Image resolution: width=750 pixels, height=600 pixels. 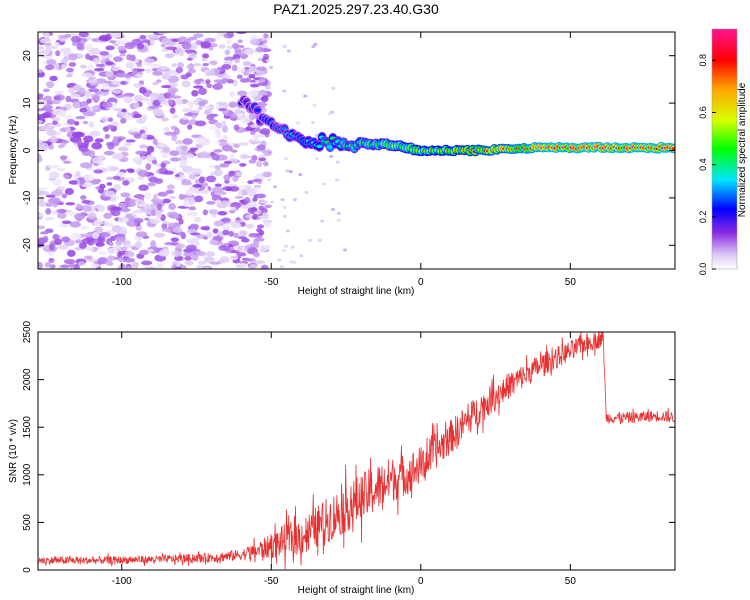 What do you see at coordinates (27, 197) in the screenshot?
I see `y-tick-label: -10` at bounding box center [27, 197].